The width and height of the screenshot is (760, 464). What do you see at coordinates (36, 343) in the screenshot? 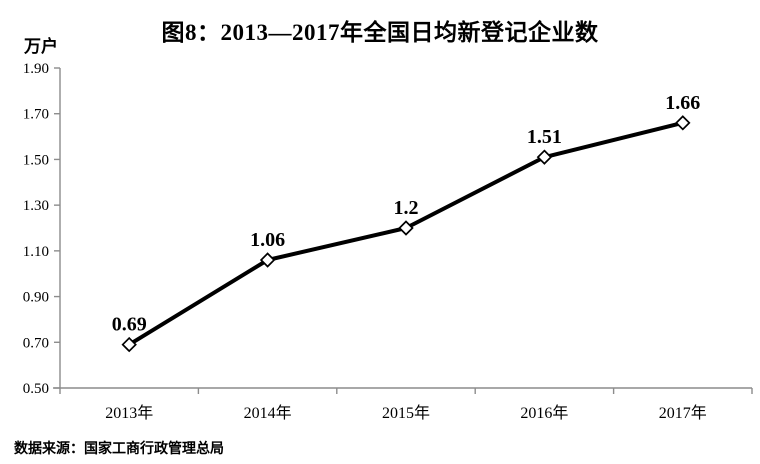
I see `y-axis-tick-label: 0.70` at bounding box center [36, 343].